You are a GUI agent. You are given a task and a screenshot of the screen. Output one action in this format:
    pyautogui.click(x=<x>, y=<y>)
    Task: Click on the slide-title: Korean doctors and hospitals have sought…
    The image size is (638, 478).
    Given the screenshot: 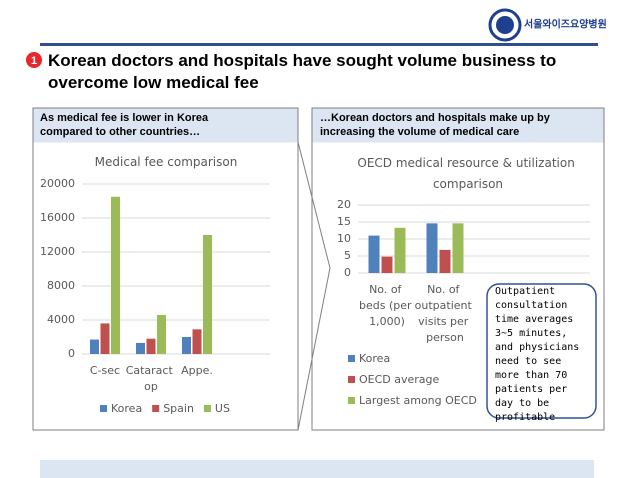 What is the action you would take?
    pyautogui.click(x=304, y=71)
    